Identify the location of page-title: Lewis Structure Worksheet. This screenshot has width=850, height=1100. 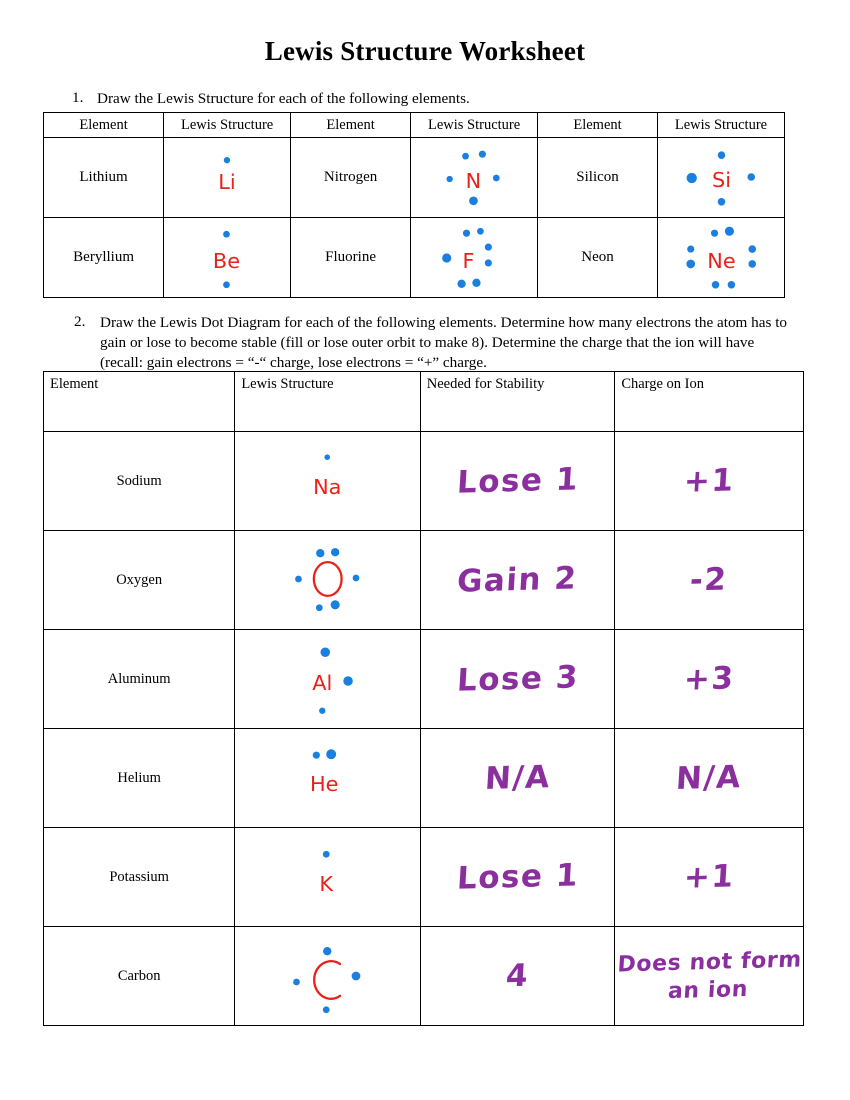
(425, 51).